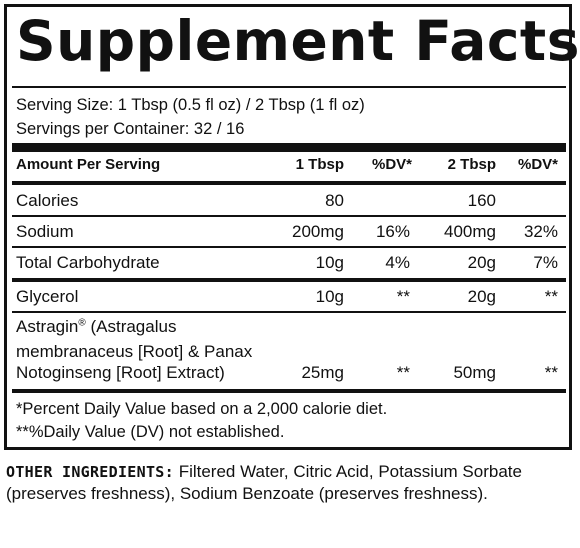 This screenshot has height=548, width=580. What do you see at coordinates (481, 296) in the screenshot?
I see `row-glycerol-2tbsp: 20g` at bounding box center [481, 296].